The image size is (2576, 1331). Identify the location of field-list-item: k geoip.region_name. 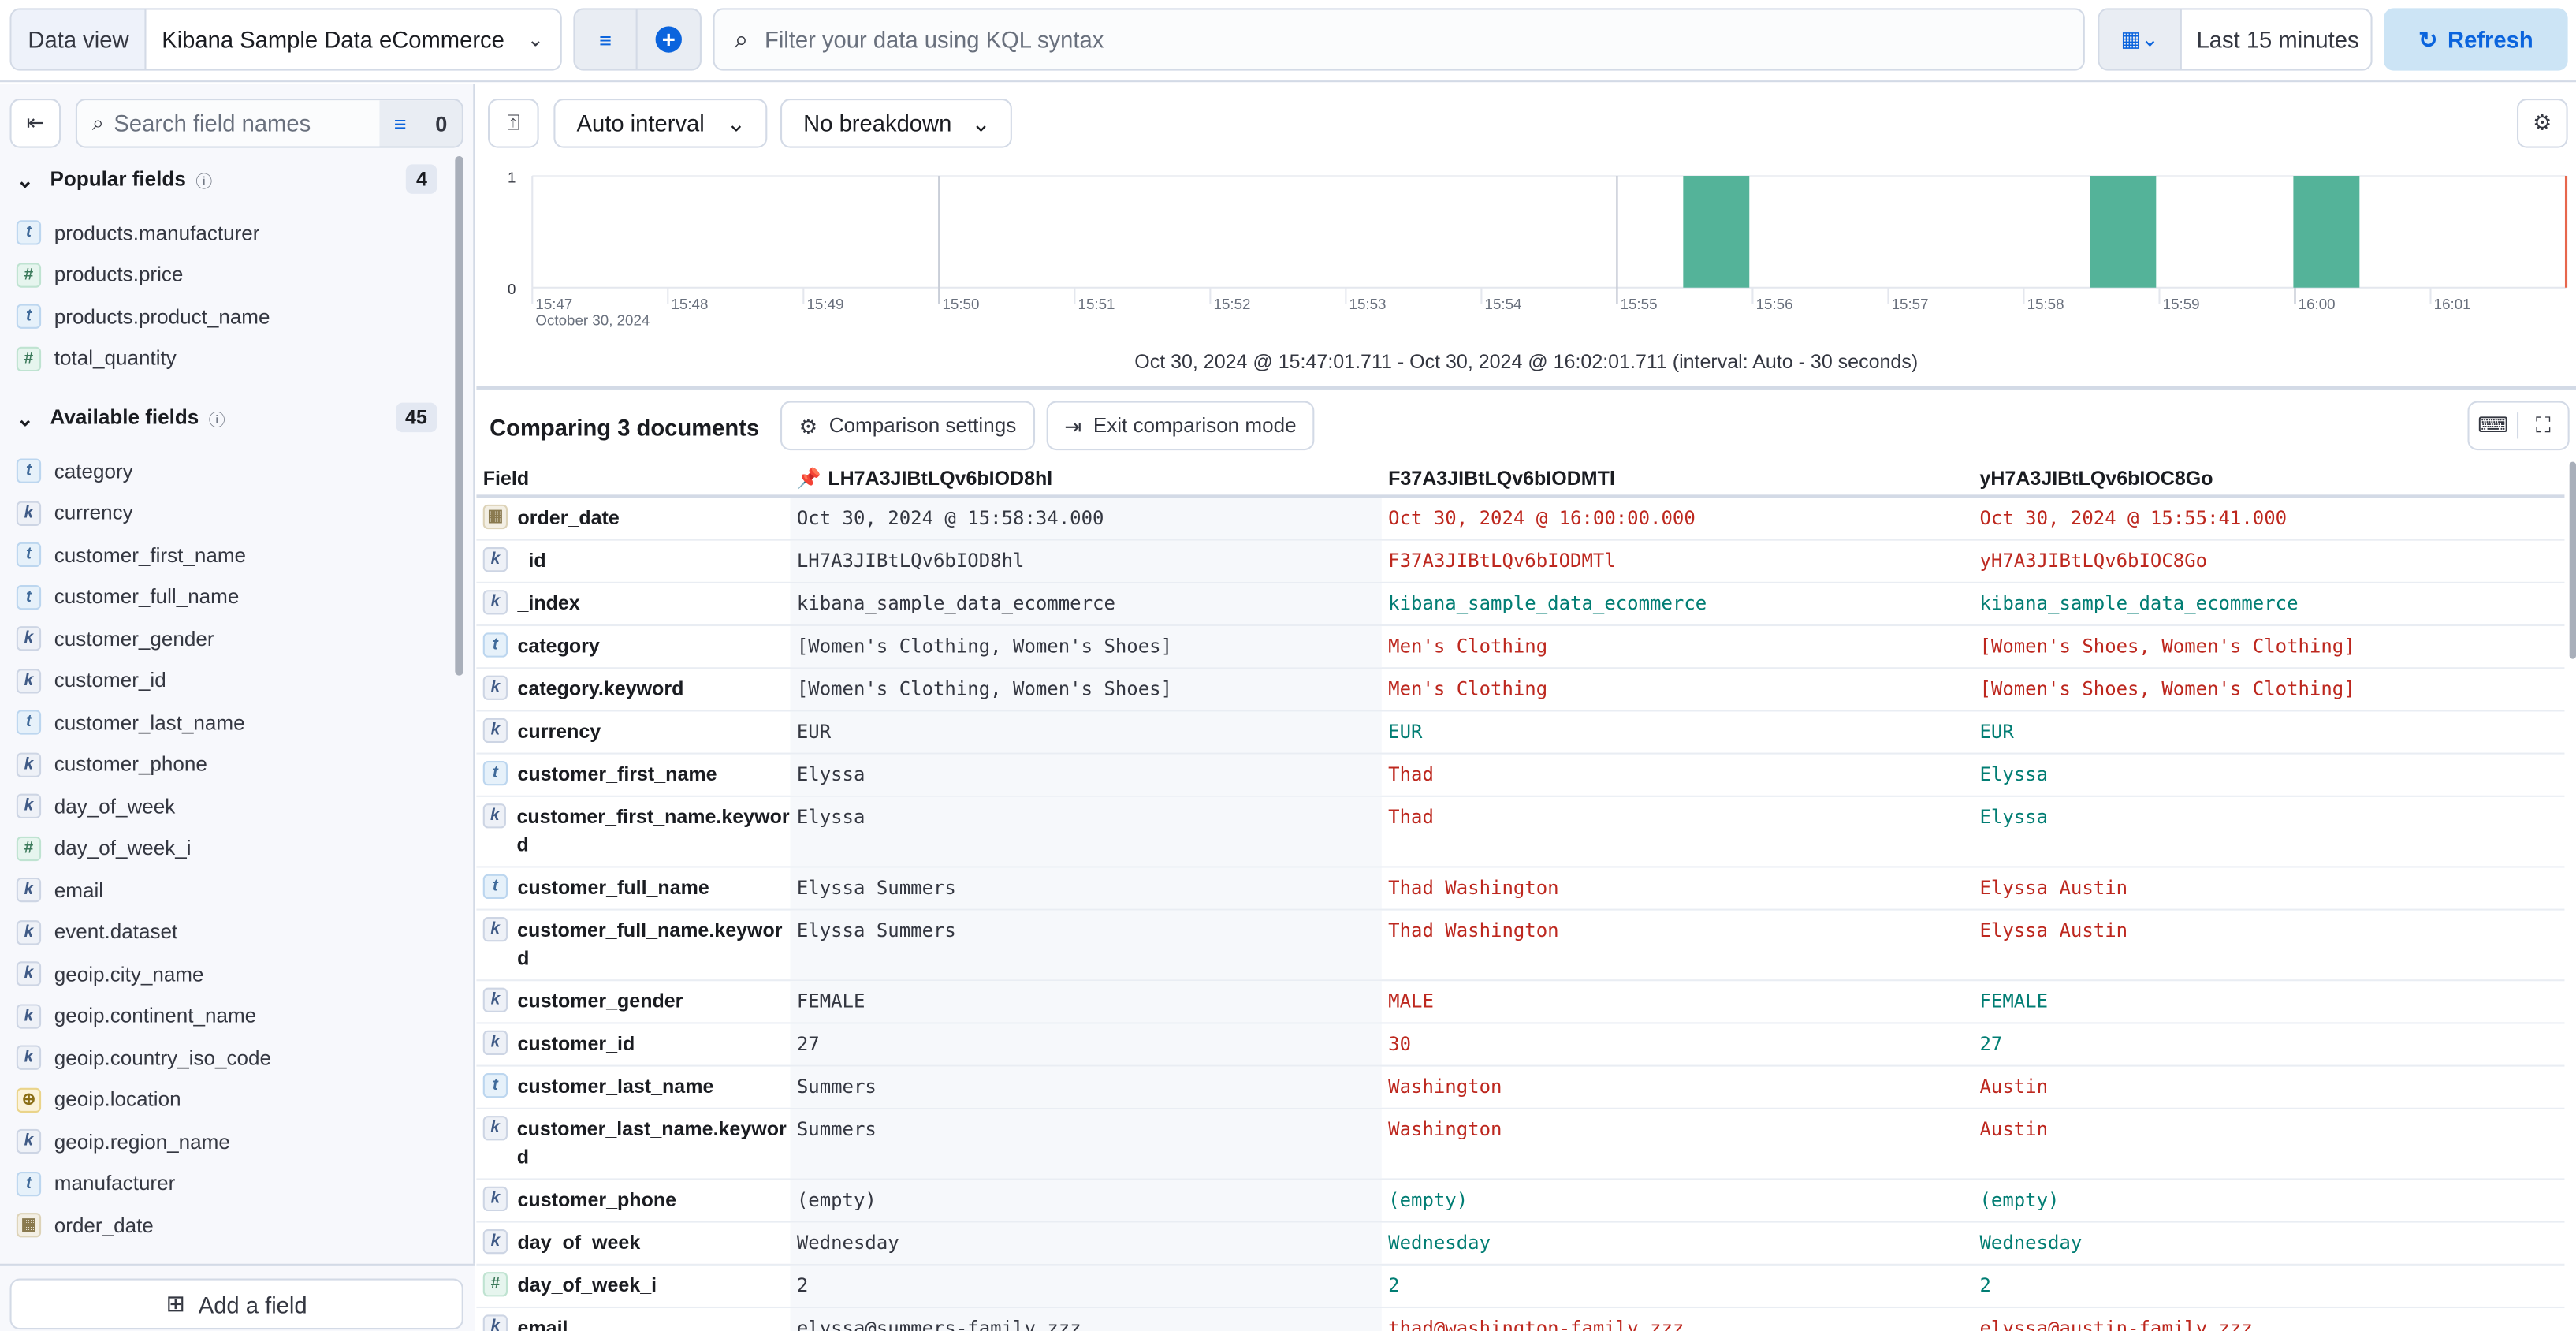
(228, 1141).